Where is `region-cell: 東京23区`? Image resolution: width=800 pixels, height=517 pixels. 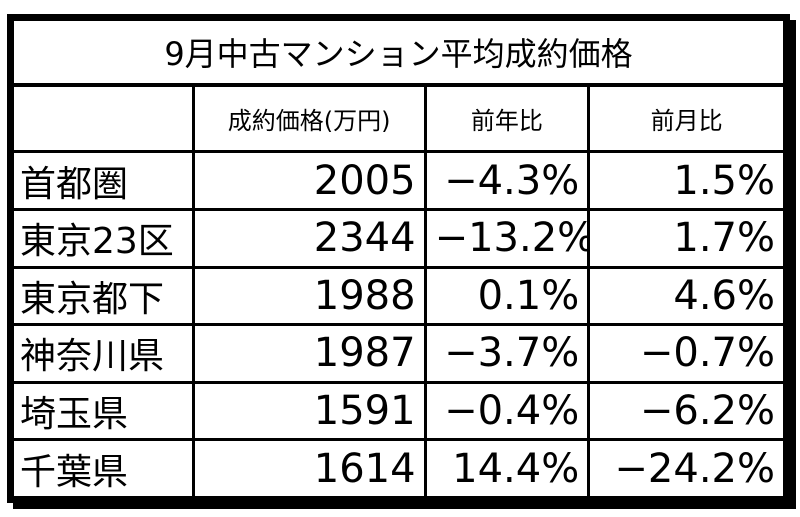 region-cell: 東京23区 is located at coordinates (103, 238).